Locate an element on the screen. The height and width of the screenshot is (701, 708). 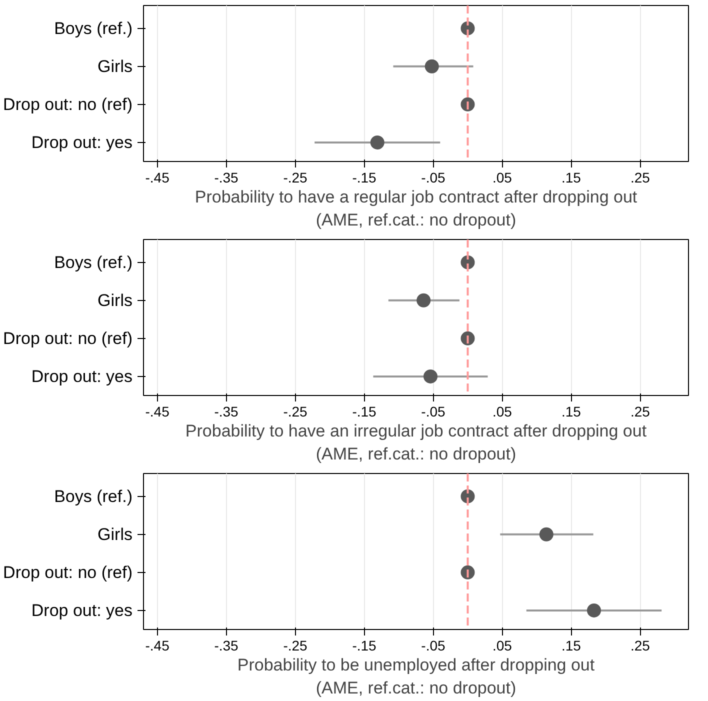
x-axis-title: Probability to have an irregular job contract after dropping out (AME, ref.cat.: no dropout) is located at coordinates (416, 443).